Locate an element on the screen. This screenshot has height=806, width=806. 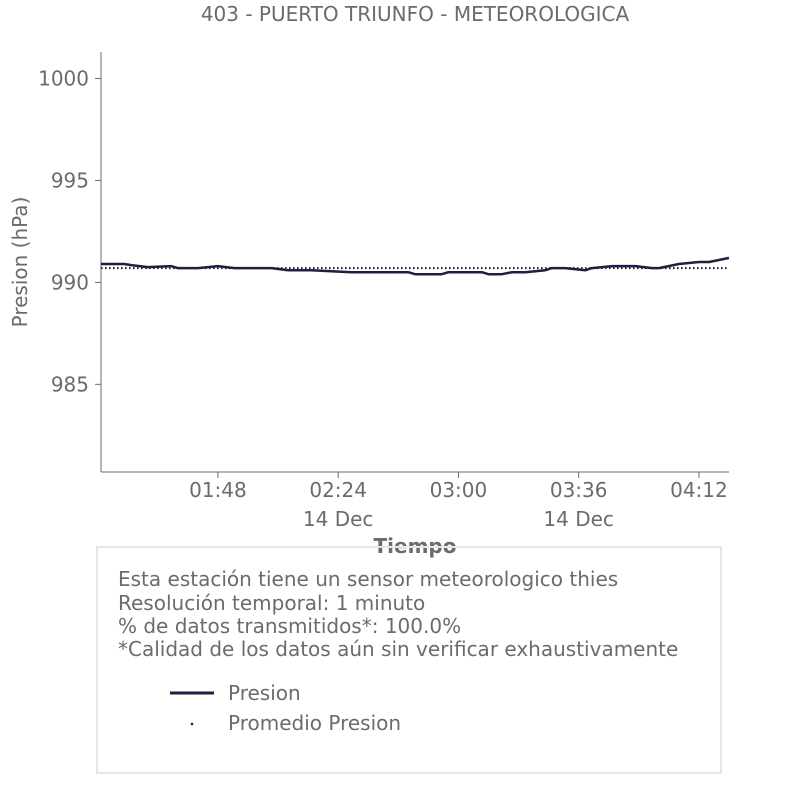
info-line-transmitted: % de datos transmitidos*: 100.0% is located at coordinates (290, 626).